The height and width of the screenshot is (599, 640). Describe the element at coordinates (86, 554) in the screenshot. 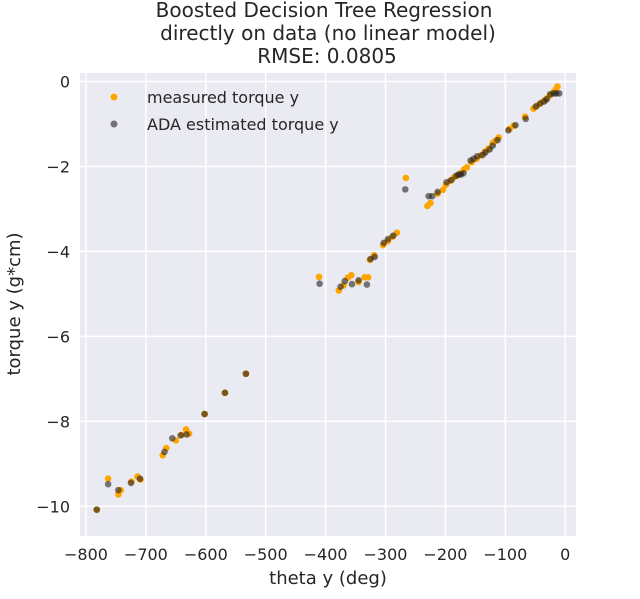

I see `x-tick-label: −800` at that location.